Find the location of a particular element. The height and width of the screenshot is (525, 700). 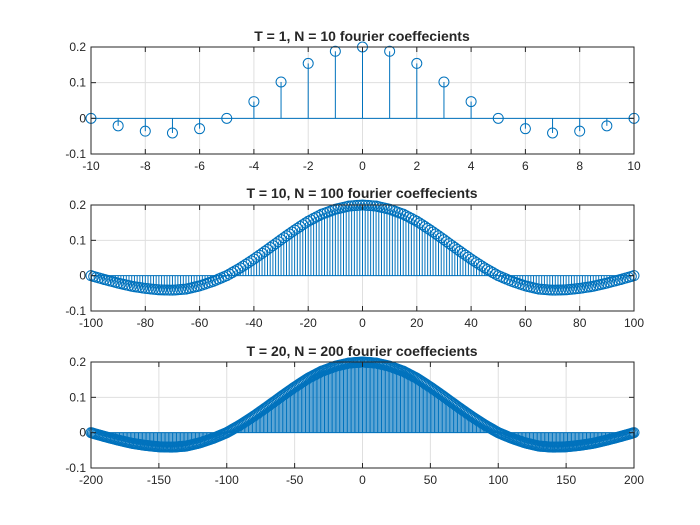

x-tick-label: -40 is located at coordinates (254, 323).